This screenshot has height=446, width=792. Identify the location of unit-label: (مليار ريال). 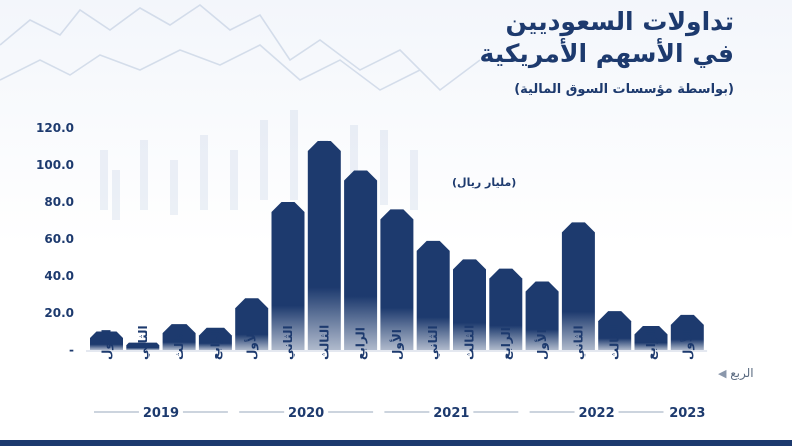
(484, 182).